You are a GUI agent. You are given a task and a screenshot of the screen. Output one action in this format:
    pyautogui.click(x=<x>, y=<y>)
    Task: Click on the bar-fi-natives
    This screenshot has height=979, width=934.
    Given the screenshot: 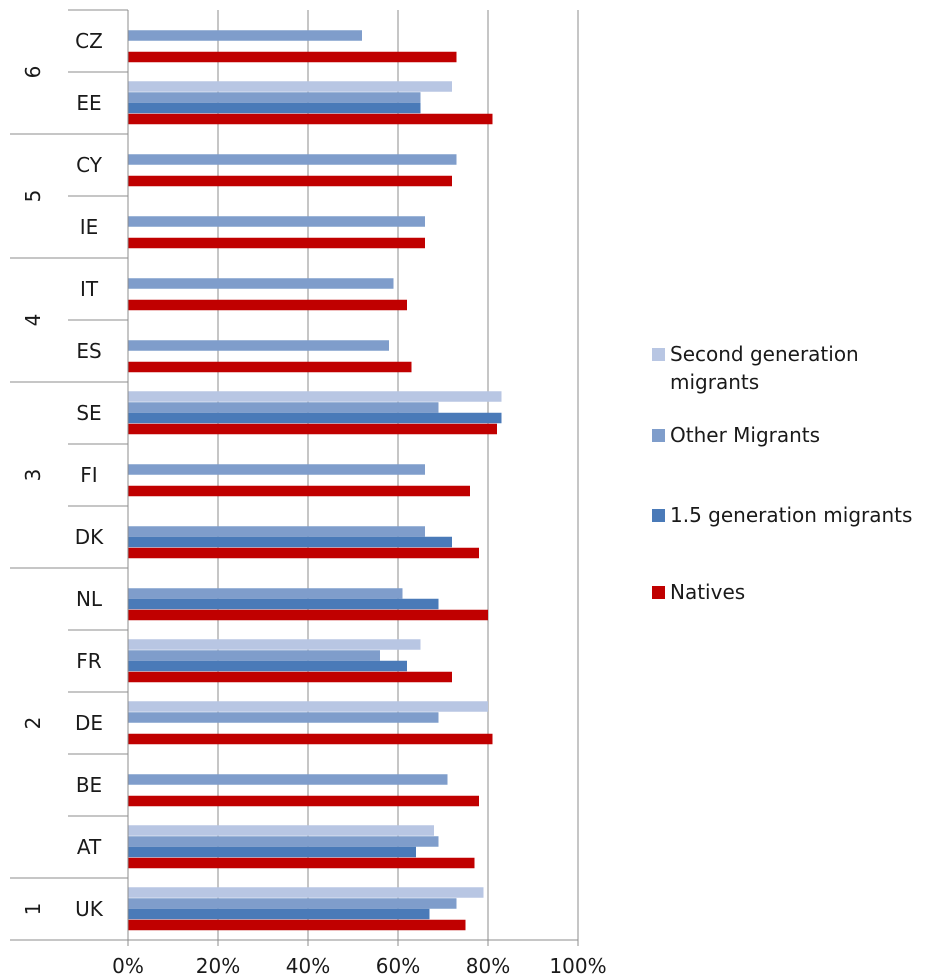 What is the action you would take?
    pyautogui.click(x=299, y=491)
    